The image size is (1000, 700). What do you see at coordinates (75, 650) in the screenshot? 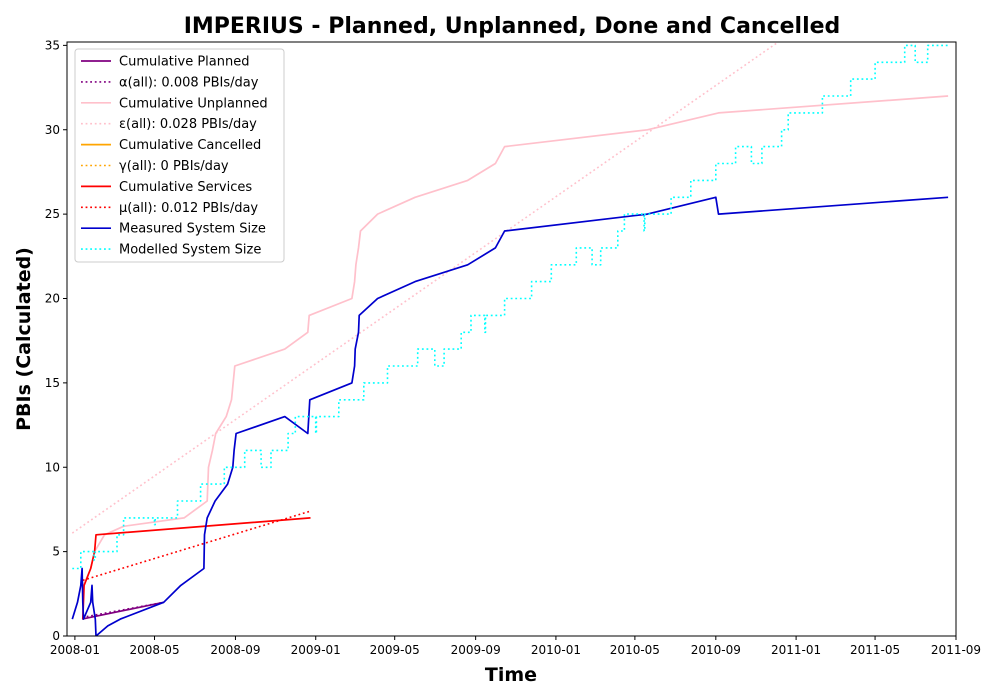
I see `x-tick-label: 2008-01` at bounding box center [75, 650].